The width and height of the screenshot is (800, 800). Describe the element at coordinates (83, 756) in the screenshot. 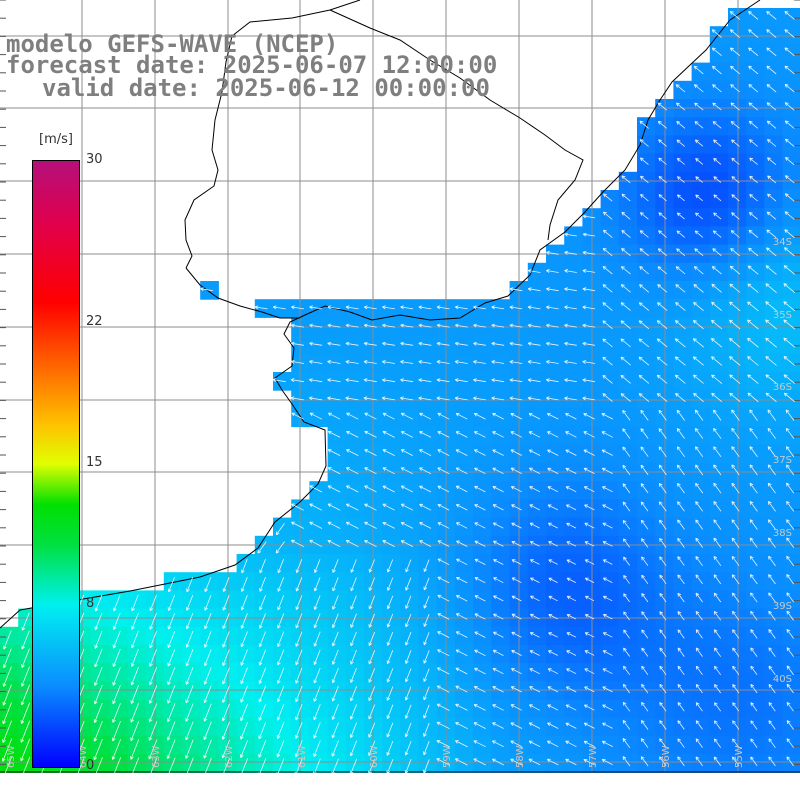

I see `lon-label: 64W` at that location.